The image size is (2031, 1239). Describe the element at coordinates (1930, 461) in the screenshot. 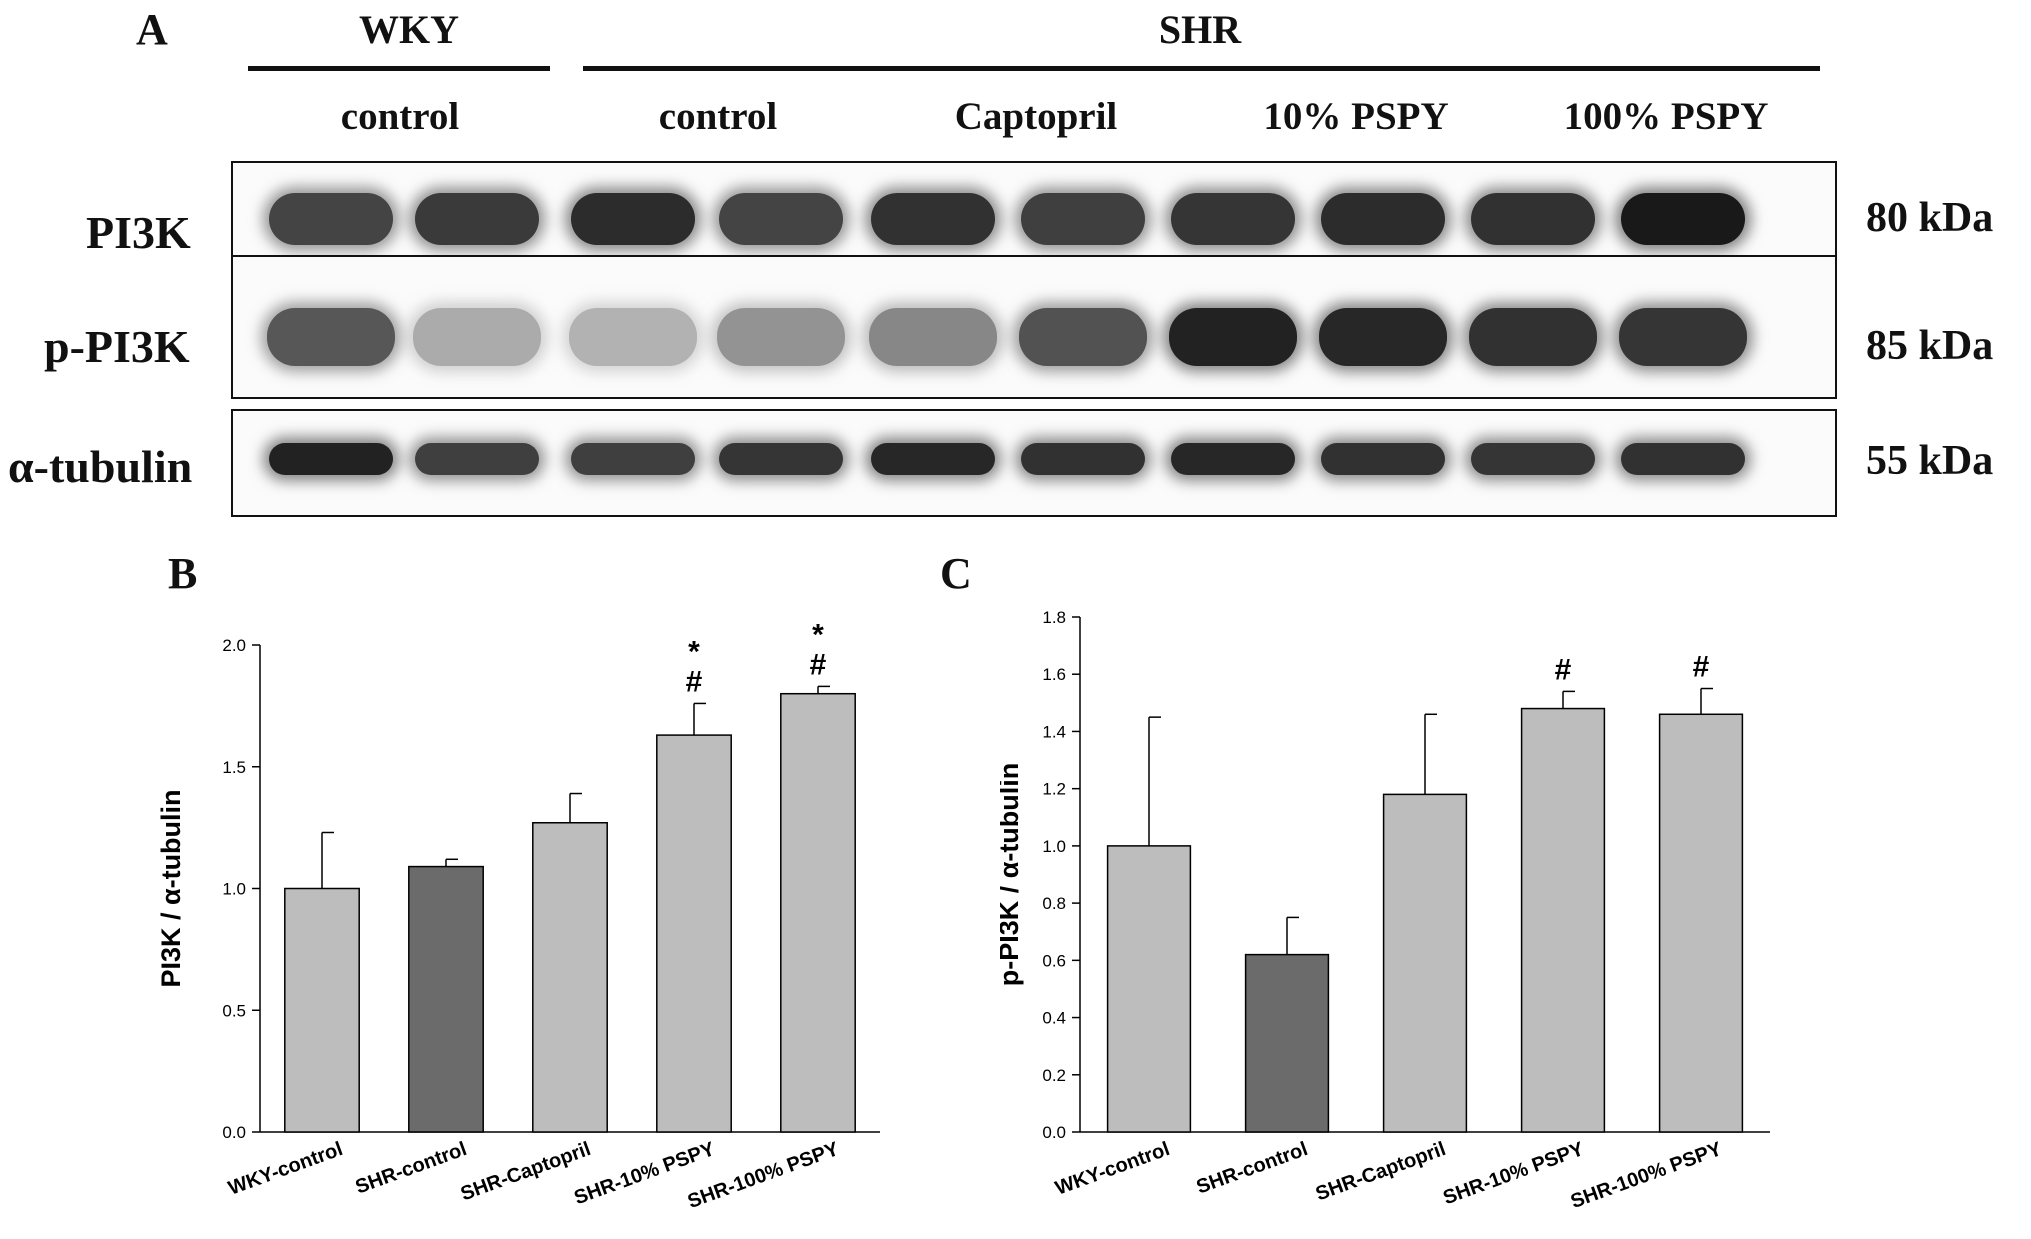

I see `kda-alpha-tubulin: 55 kDa` at that location.